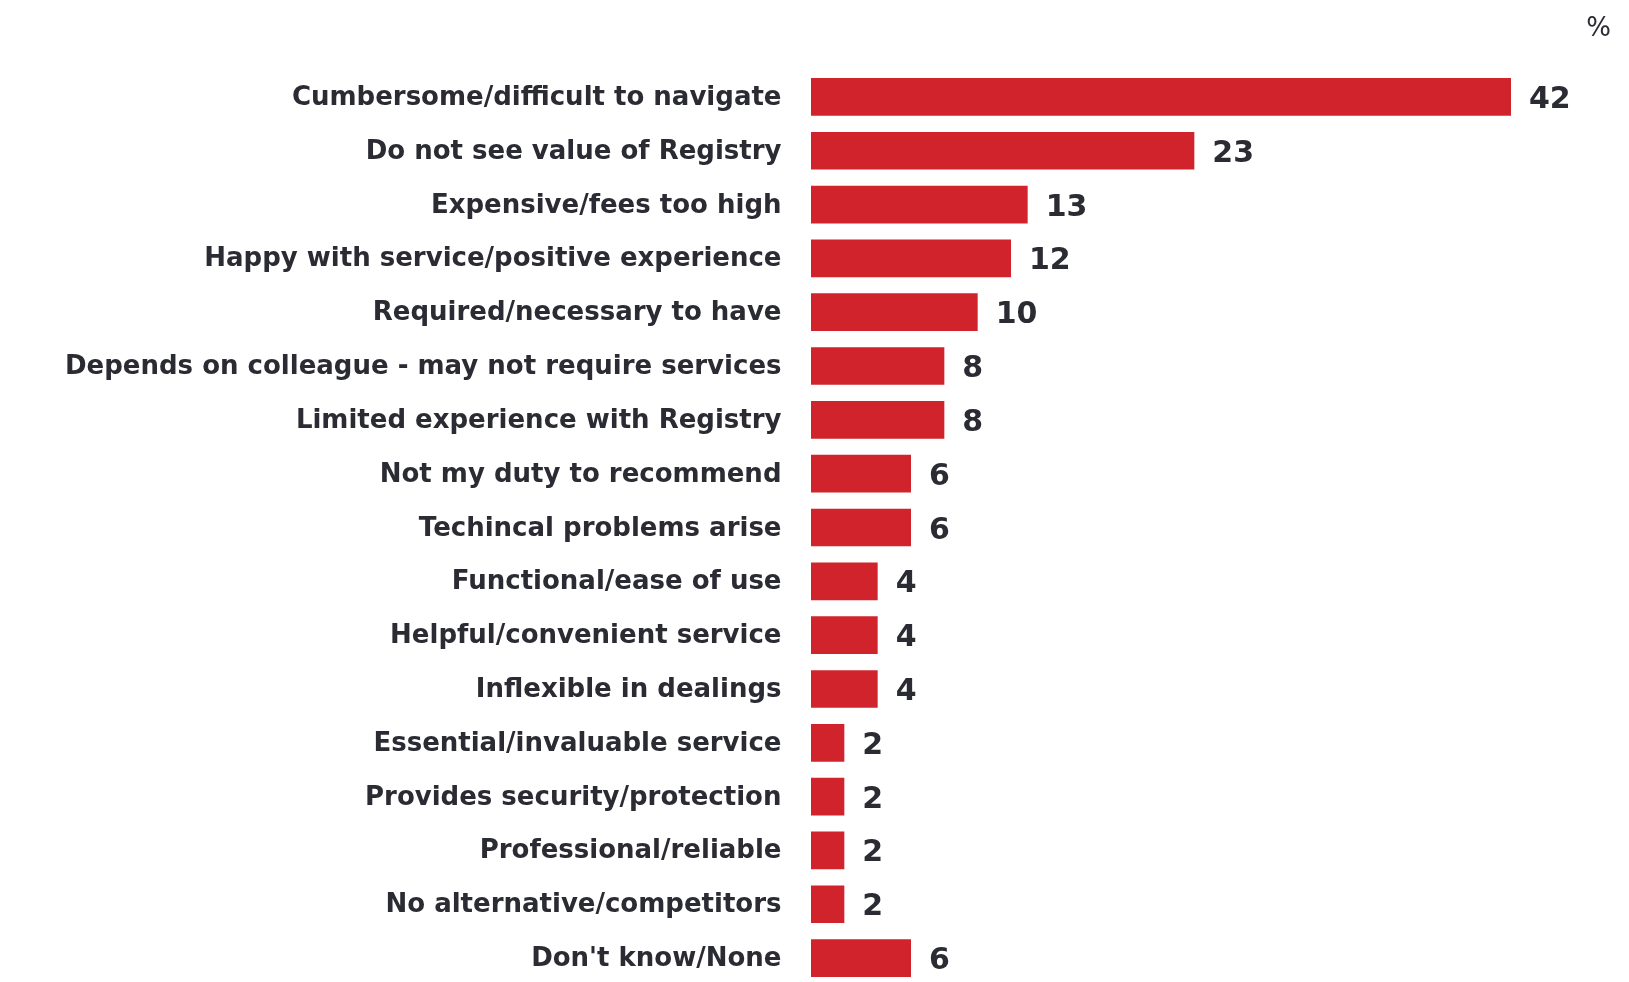  I want to click on y-tick-label: Inflexible in dealings, so click(628, 687).